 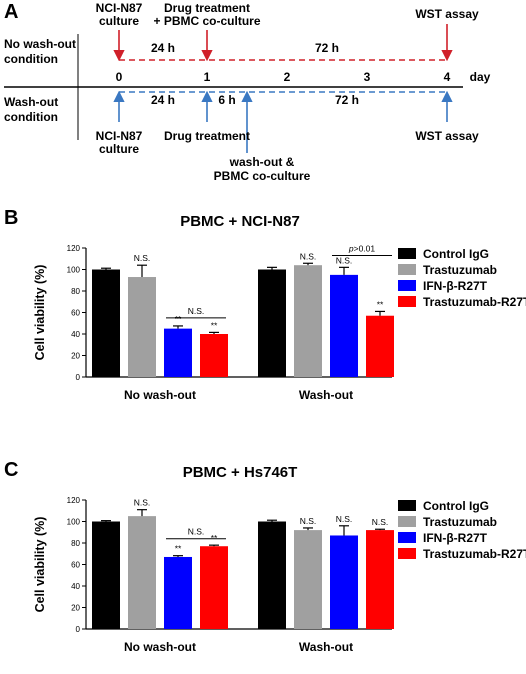 What do you see at coordinates (31, 59) in the screenshot?
I see `no-wash-label-line2: condition` at bounding box center [31, 59].